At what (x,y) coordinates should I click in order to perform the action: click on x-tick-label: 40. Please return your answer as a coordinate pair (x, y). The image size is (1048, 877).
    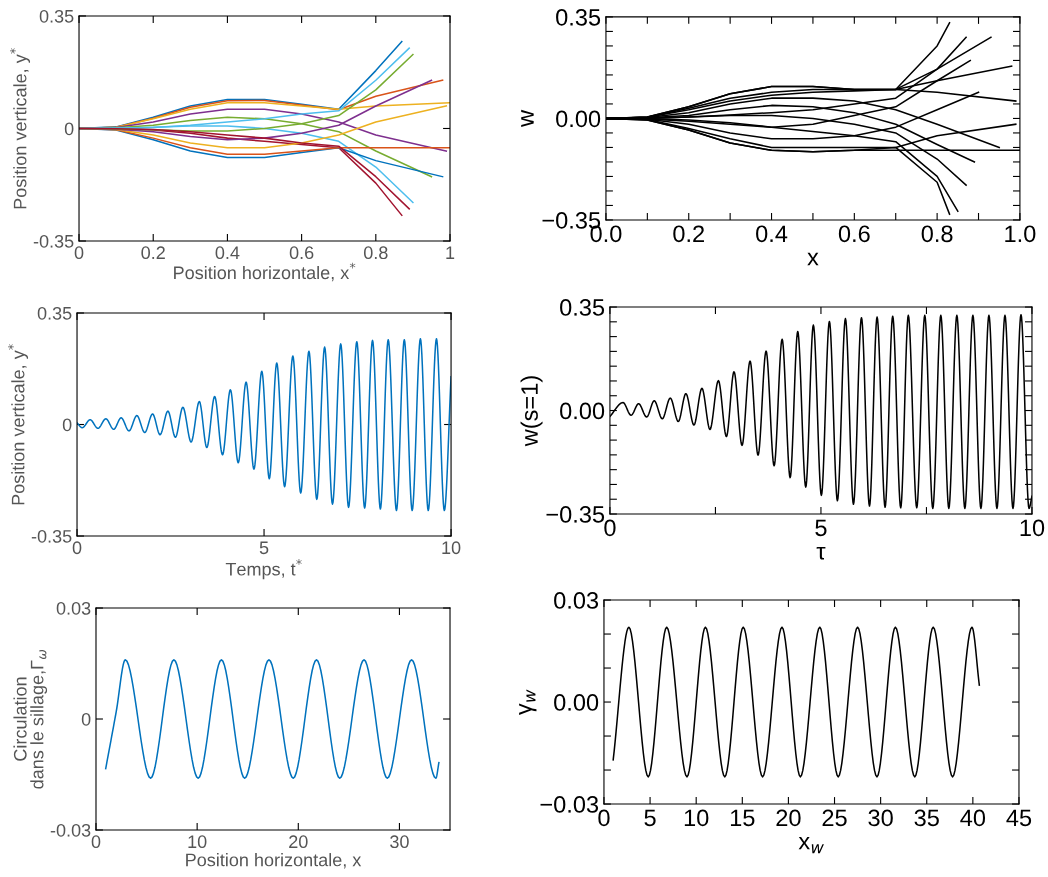
    Looking at the image, I should click on (973, 818).